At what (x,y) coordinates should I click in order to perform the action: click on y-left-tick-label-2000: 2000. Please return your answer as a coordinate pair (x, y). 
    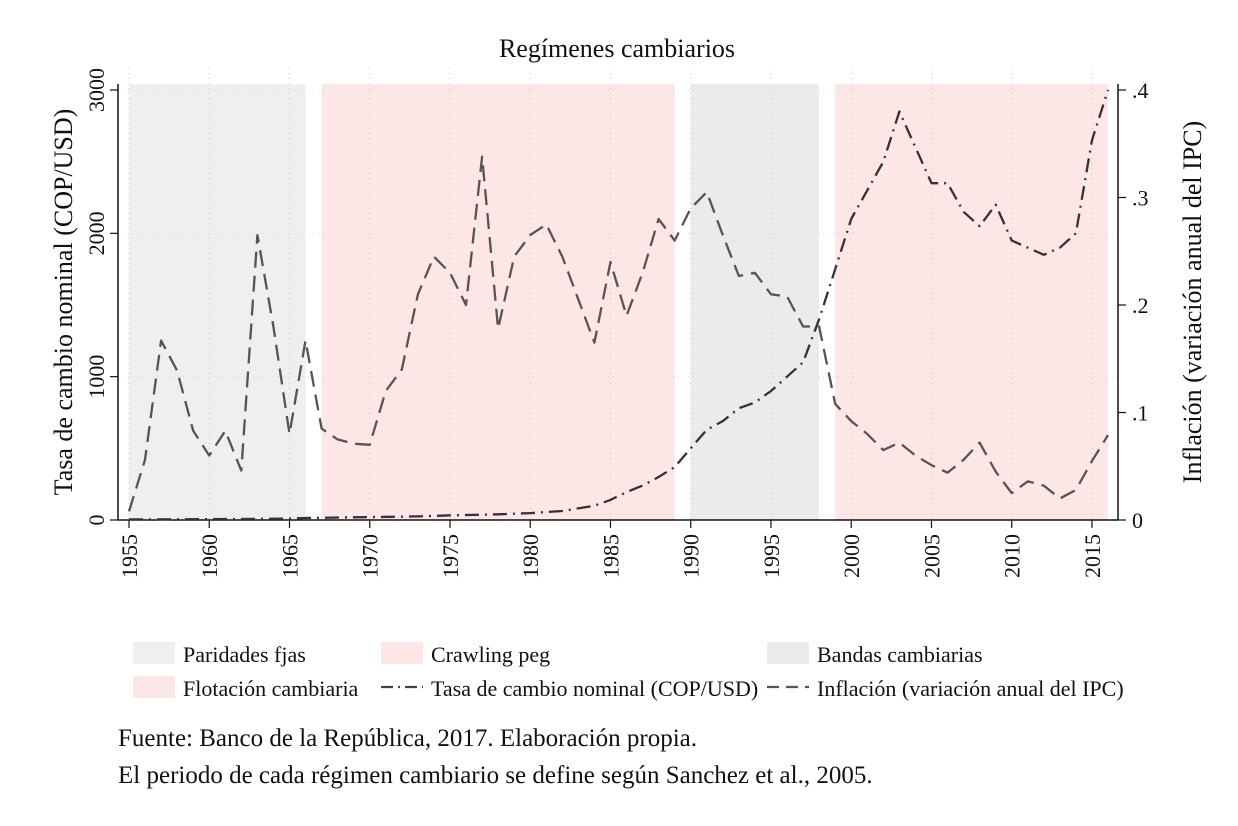
    Looking at the image, I should click on (96, 233).